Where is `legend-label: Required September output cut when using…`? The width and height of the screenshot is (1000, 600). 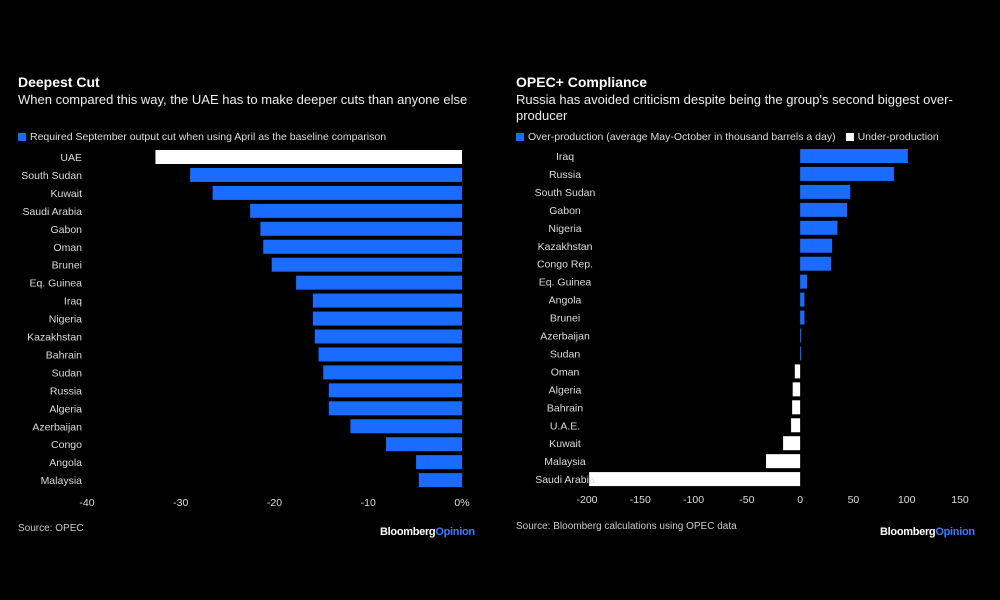 legend-label: Required September output cut when using… is located at coordinates (208, 137).